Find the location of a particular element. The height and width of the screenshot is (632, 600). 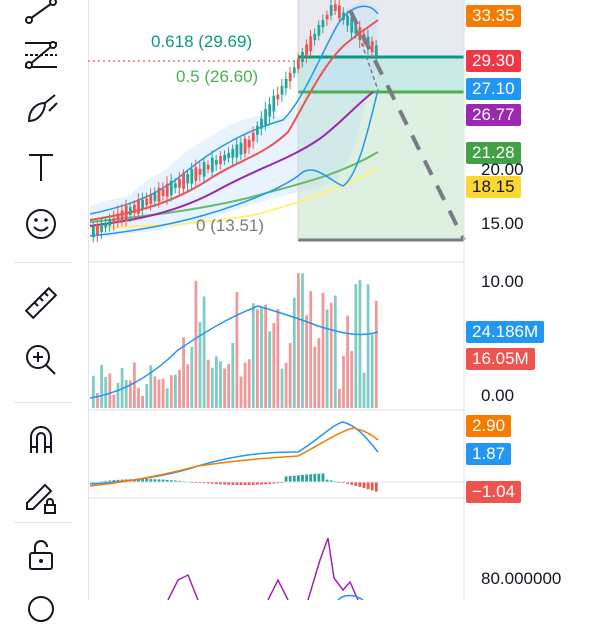

price-label-green: 21.28 is located at coordinates (493, 153).